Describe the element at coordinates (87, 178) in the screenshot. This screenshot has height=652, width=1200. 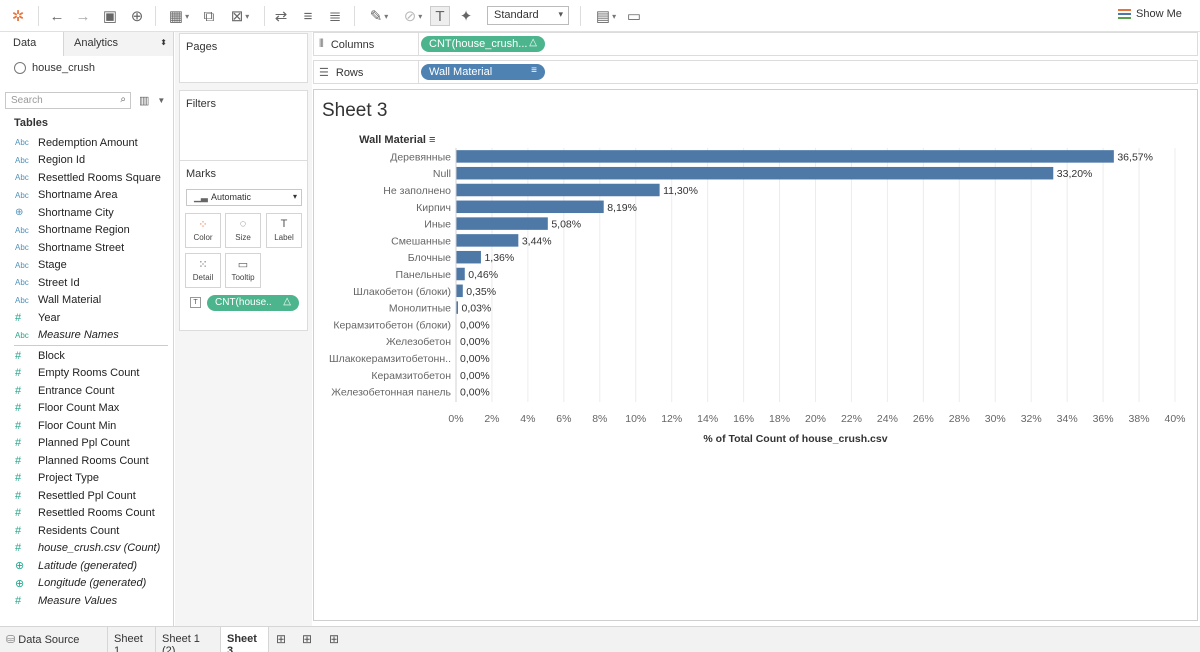
I see `field-item: Abc Resettled Rooms Square` at that location.